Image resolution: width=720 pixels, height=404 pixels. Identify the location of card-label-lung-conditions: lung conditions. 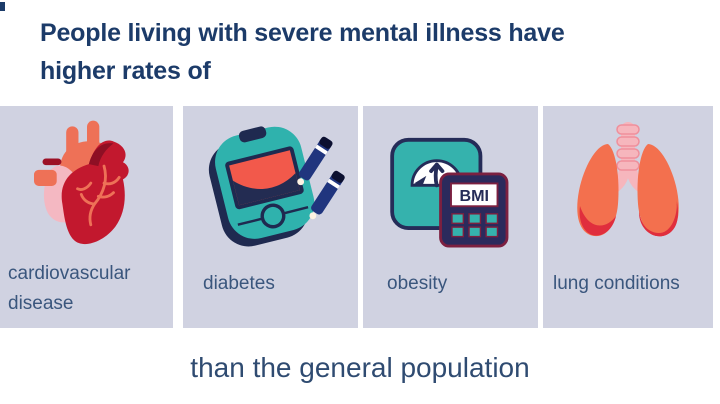
(616, 283).